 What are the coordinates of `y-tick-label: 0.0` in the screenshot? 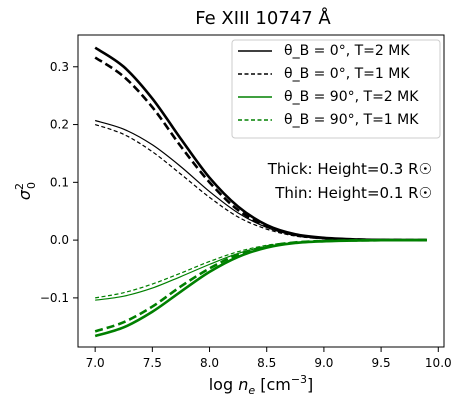 It's located at (59, 240).